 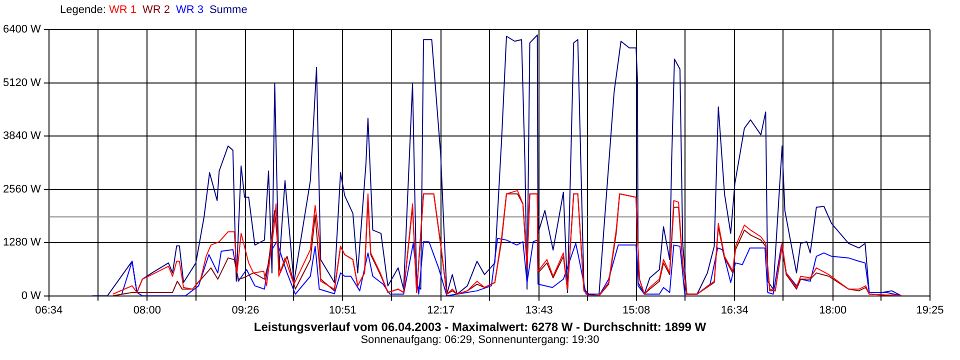 What do you see at coordinates (833, 310) in the screenshot?
I see `x-tick-label: 18:00` at bounding box center [833, 310].